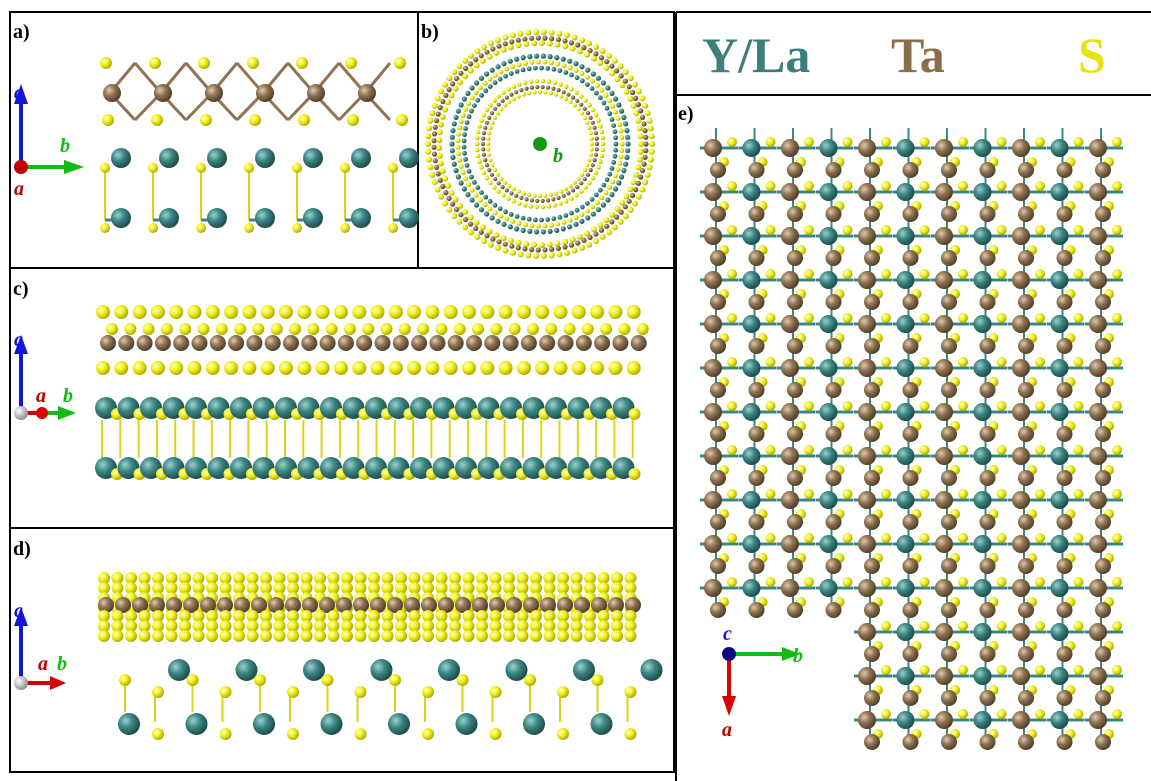 The height and width of the screenshot is (781, 1151). What do you see at coordinates (558, 156) in the screenshot?
I see `axis-label-b: b` at bounding box center [558, 156].